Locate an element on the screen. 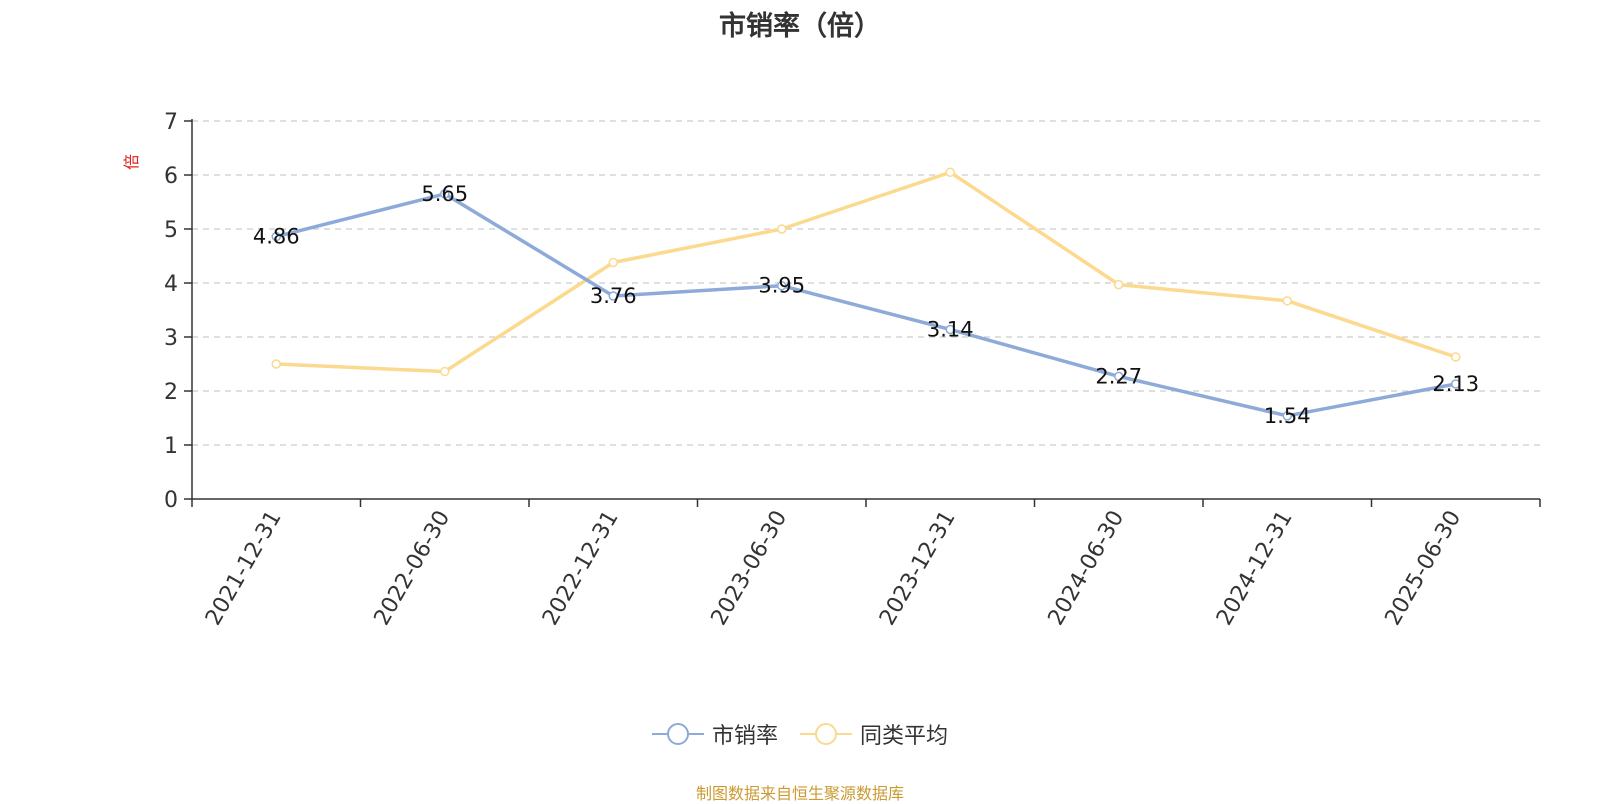 This screenshot has height=804, width=1600. y-axis-label: 倍 is located at coordinates (131, 162).